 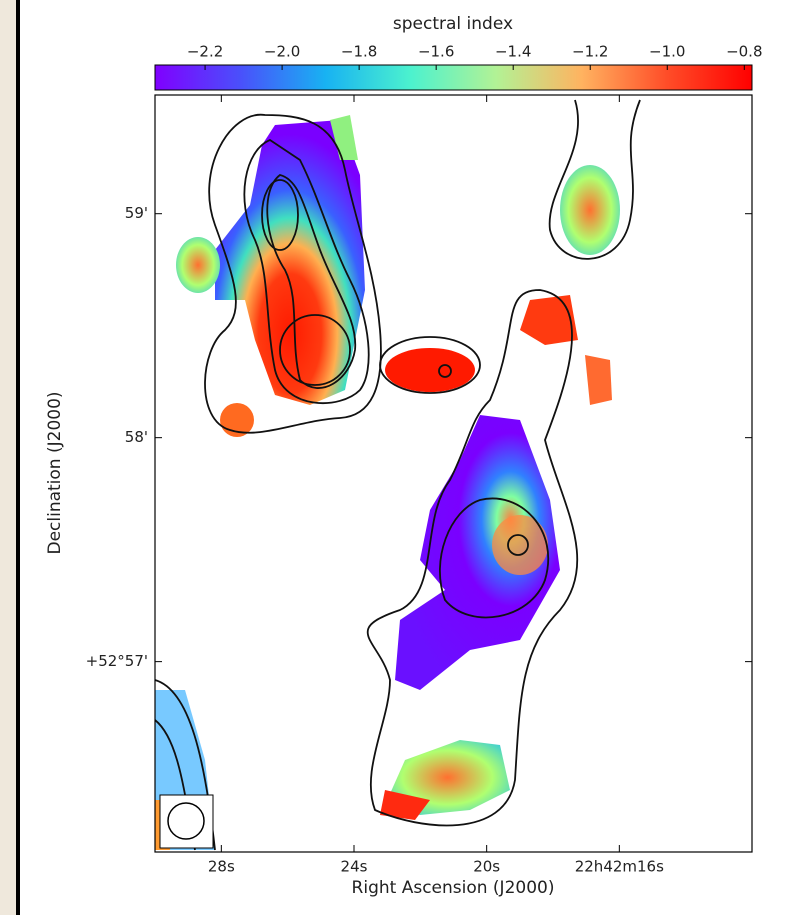 What do you see at coordinates (55, 472) in the screenshot?
I see `y-axis-label: Declination (J2000)` at bounding box center [55, 472].